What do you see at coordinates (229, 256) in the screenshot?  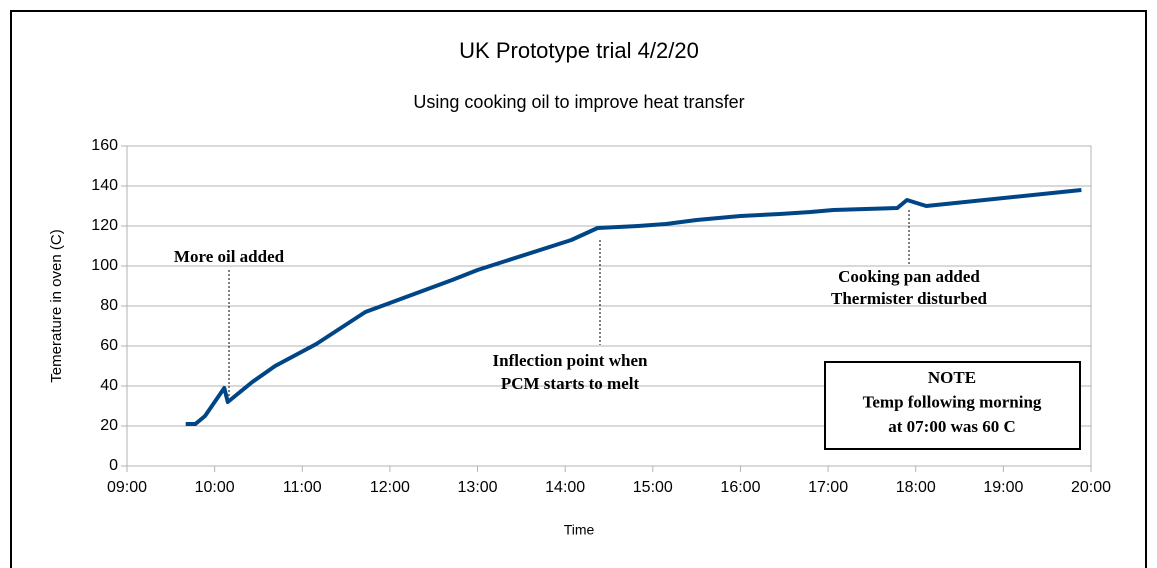 I see `annotation-text: More oil added` at bounding box center [229, 256].